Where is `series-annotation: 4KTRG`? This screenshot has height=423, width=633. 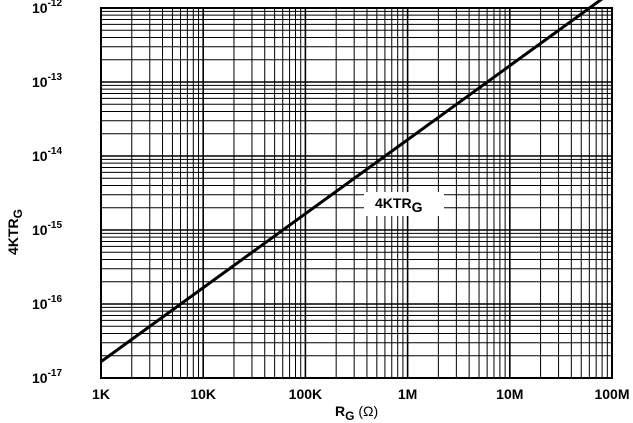
series-annotation: 4KTRG is located at coordinates (404, 204).